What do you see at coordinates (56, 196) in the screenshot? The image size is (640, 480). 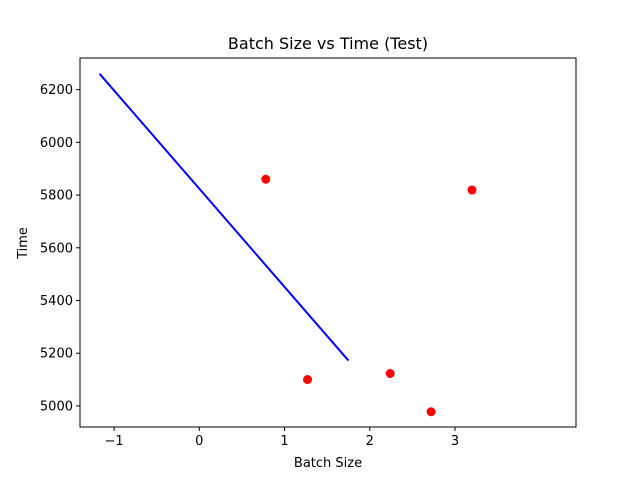 I see `y-tick-label: 5800` at bounding box center [56, 196].